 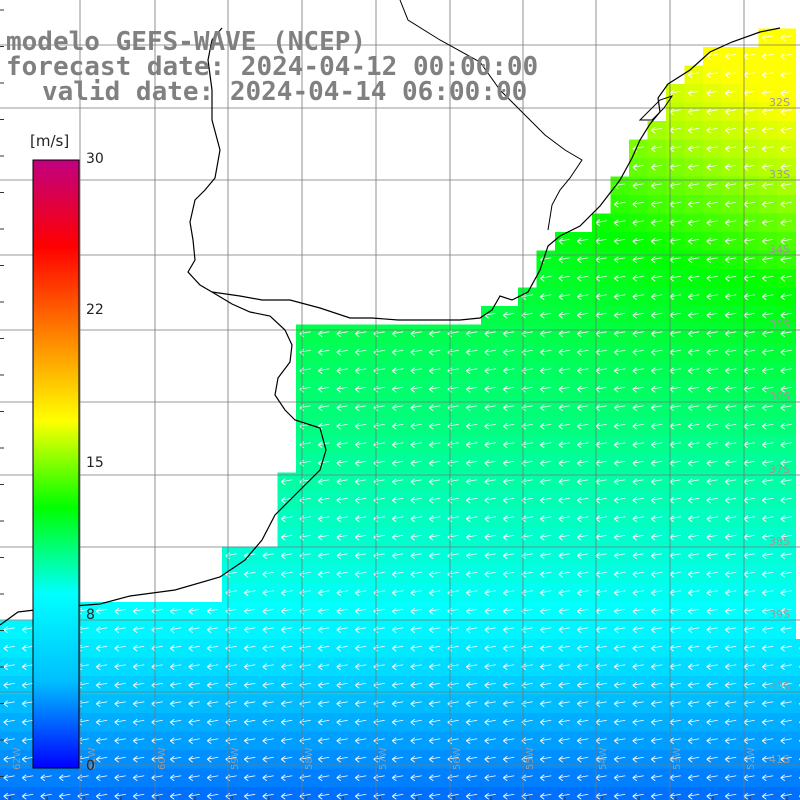 What do you see at coordinates (383, 758) in the screenshot?
I see `longitude-label: 57W` at bounding box center [383, 758].